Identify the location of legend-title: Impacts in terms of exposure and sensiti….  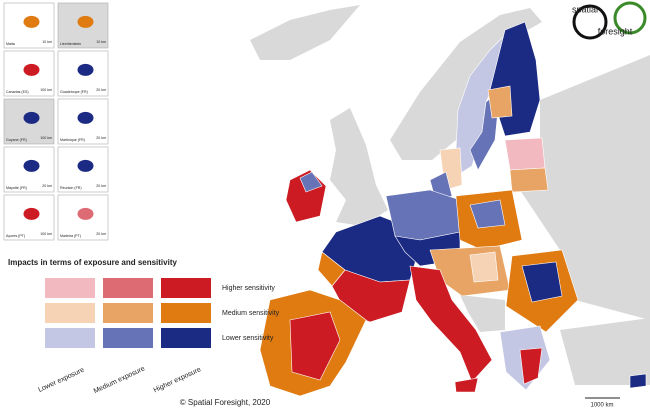
(92, 262).